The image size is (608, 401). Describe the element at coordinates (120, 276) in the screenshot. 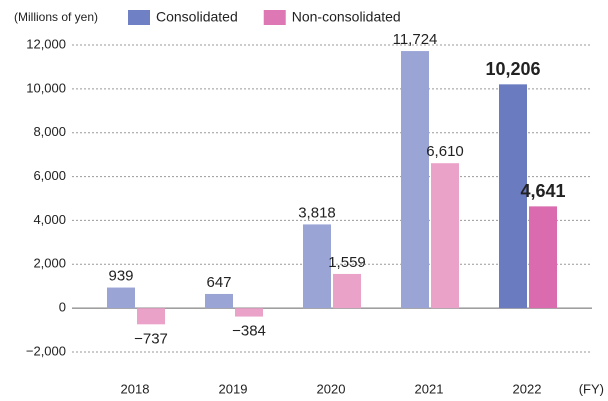

I see `value-label: 939` at that location.